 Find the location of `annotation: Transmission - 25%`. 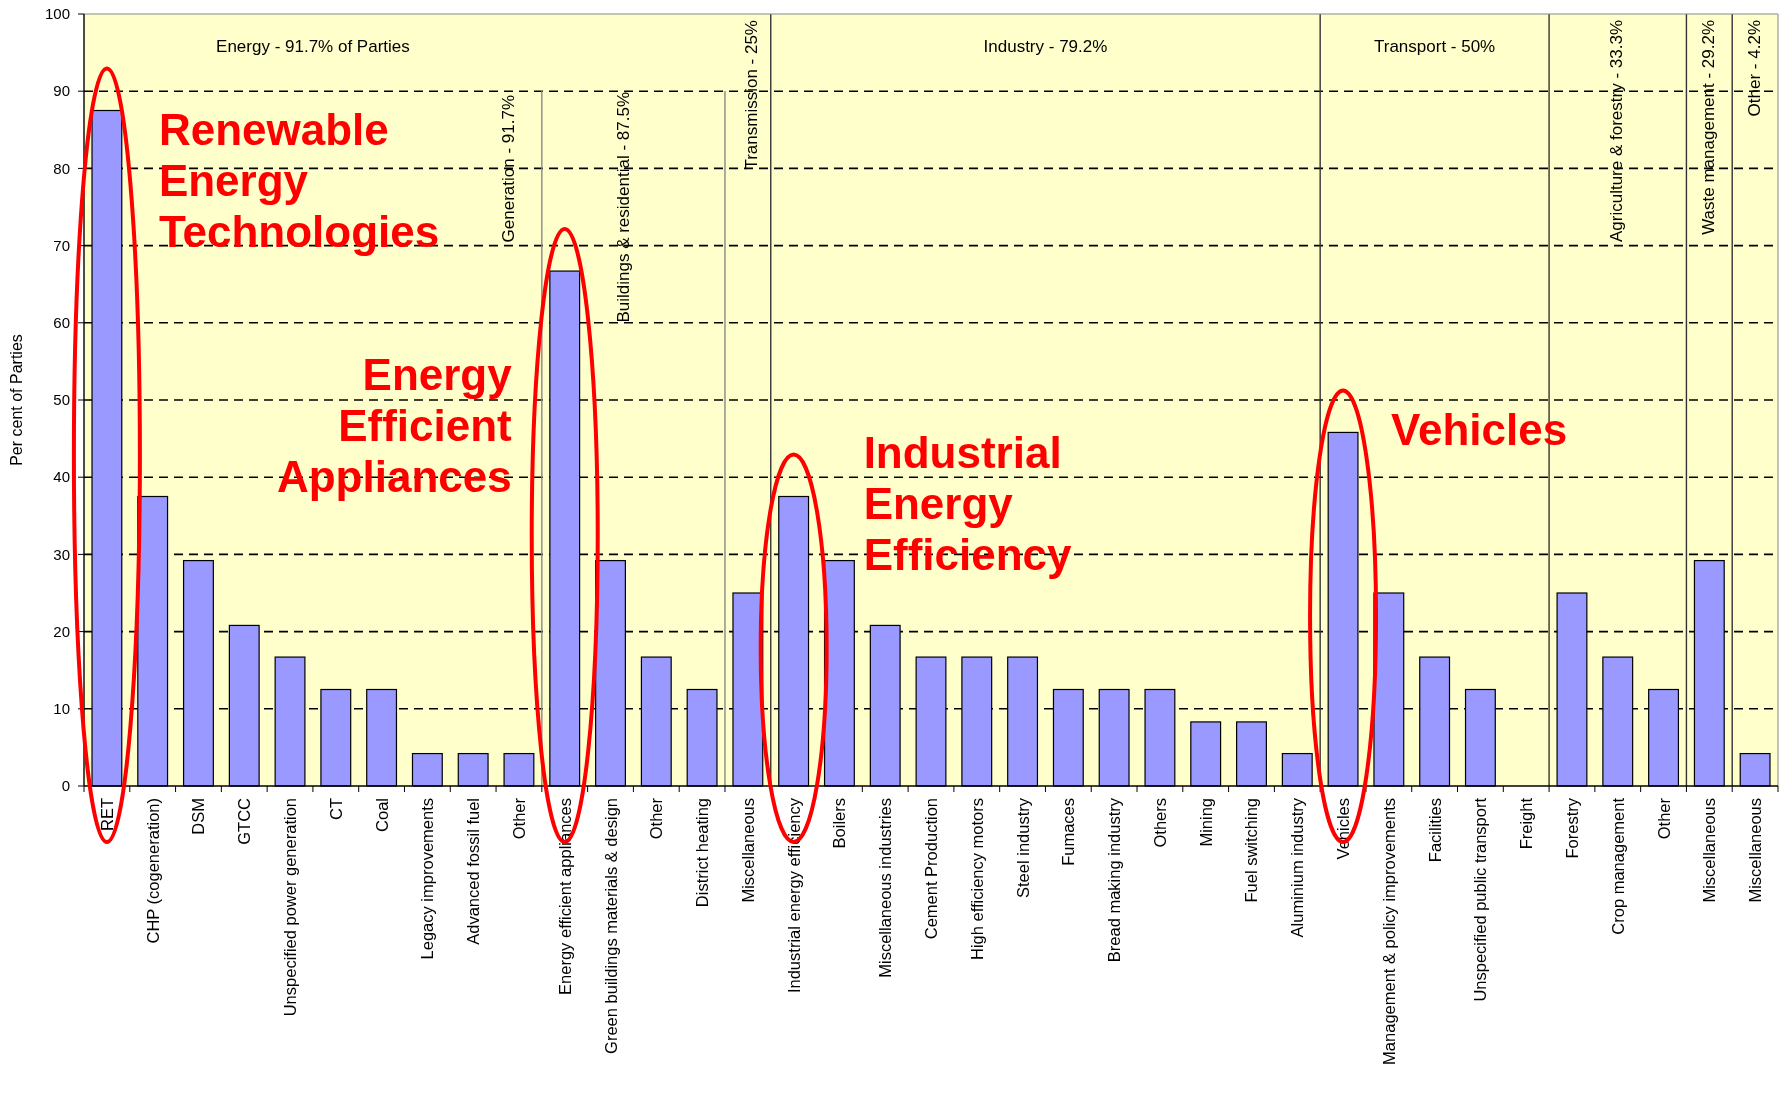

annotation: Transmission - 25% is located at coordinates (752, 95).